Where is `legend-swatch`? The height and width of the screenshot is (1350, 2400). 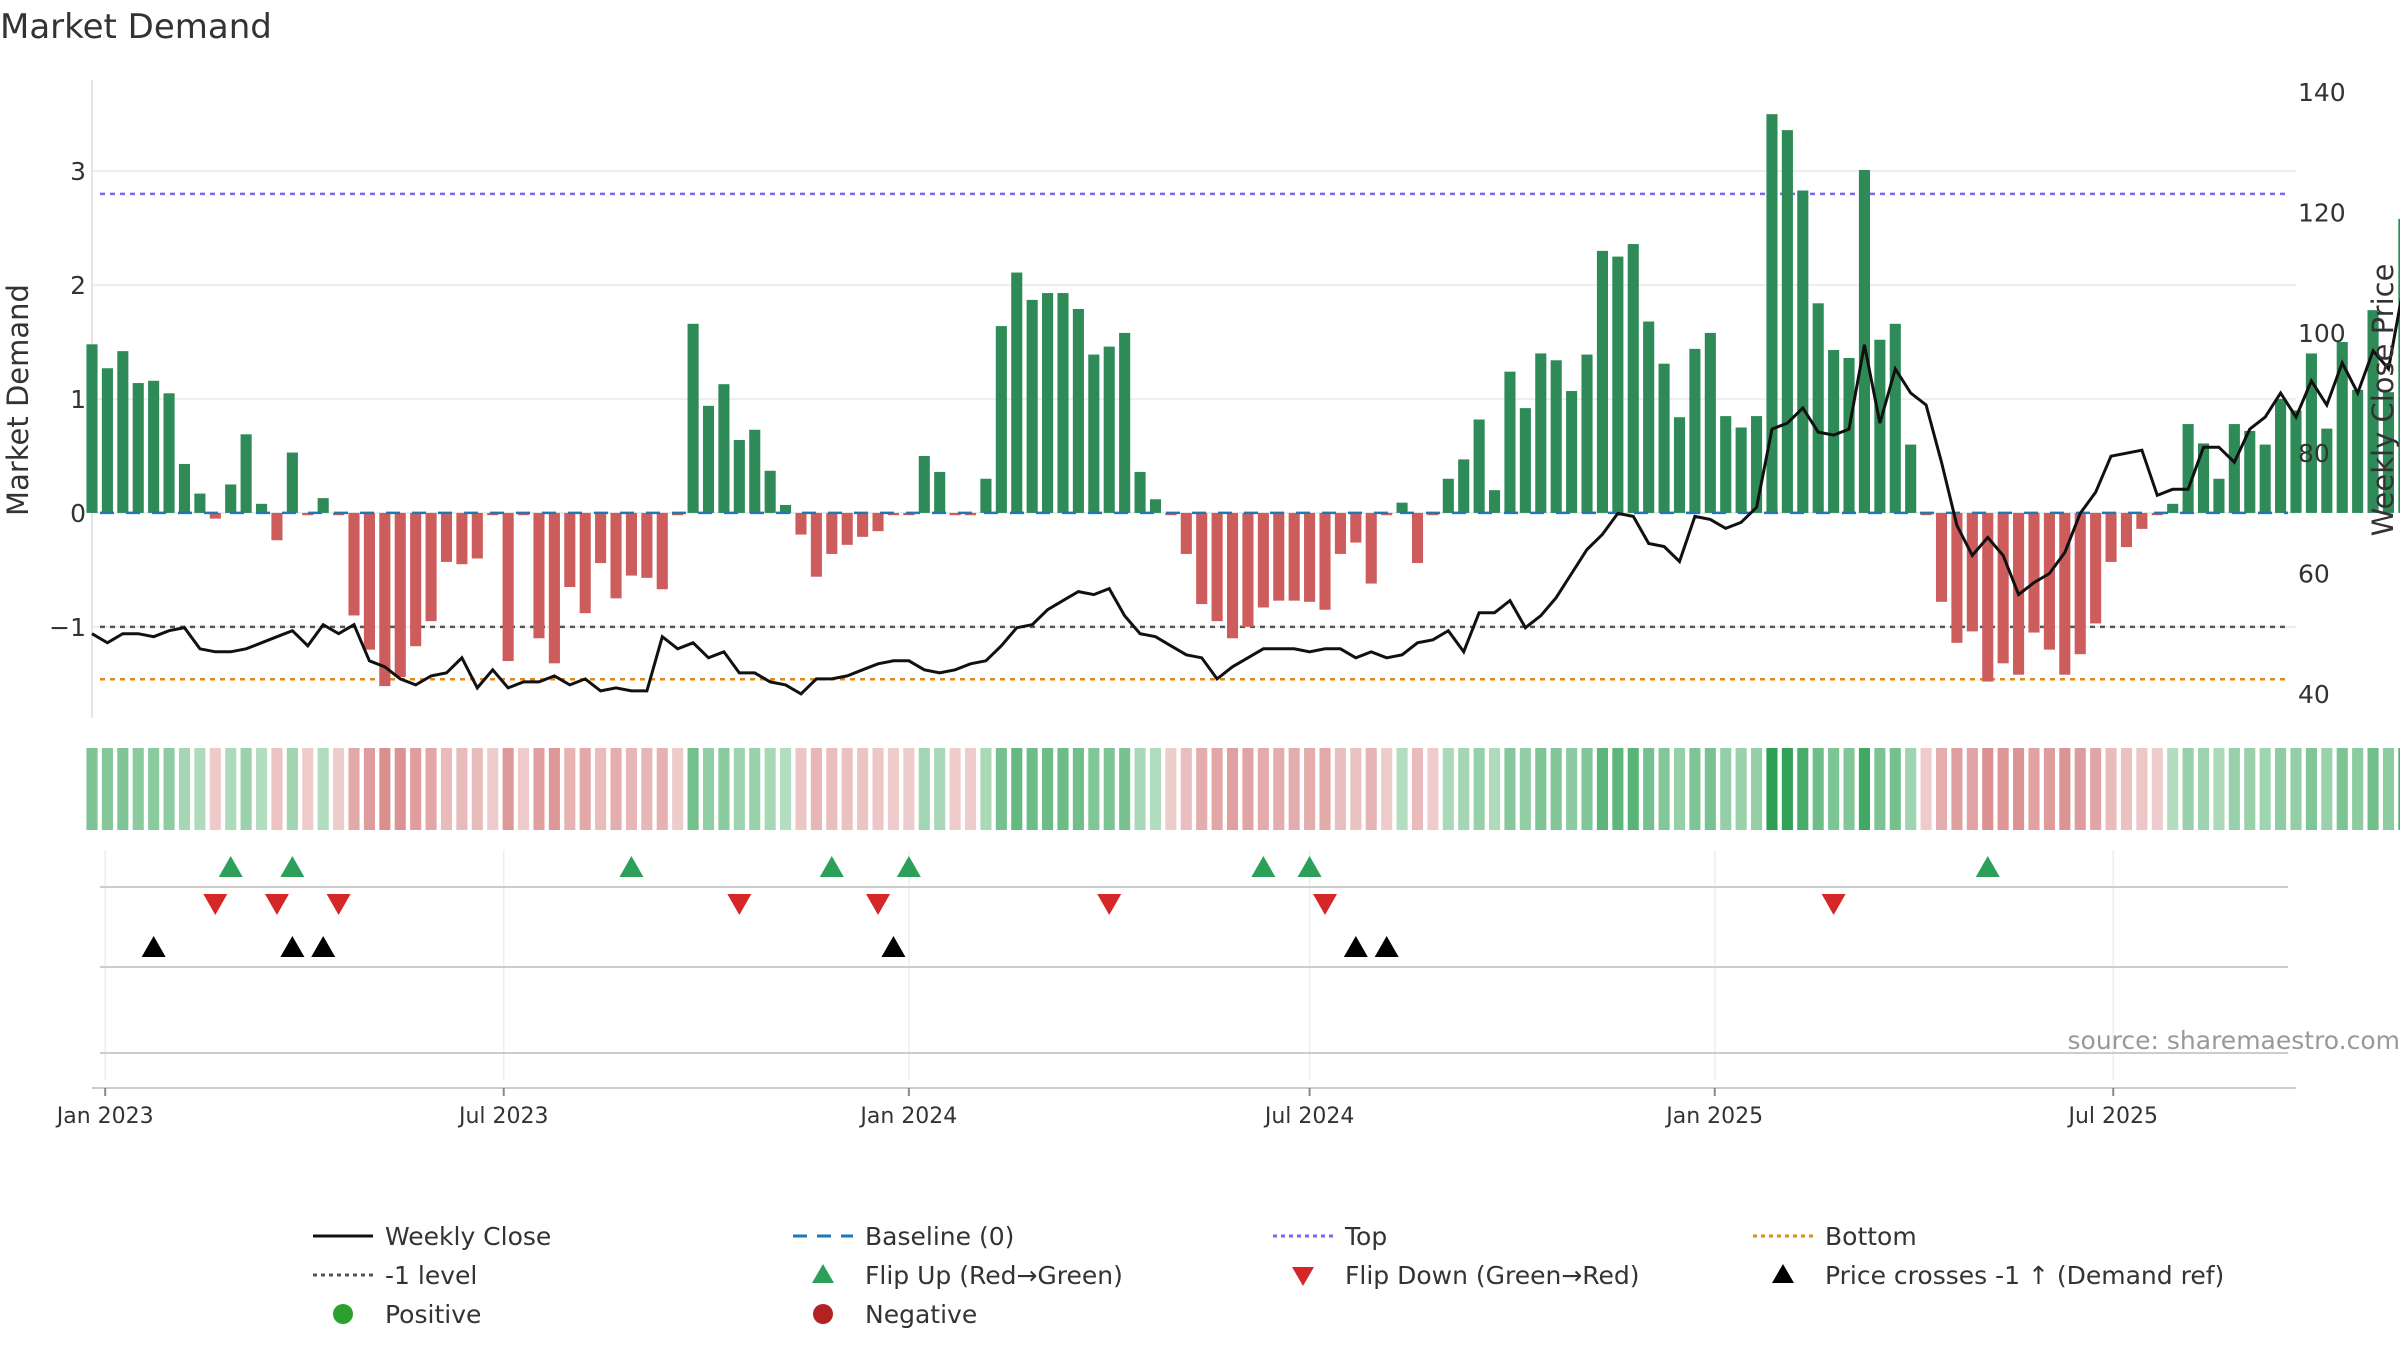 legend-swatch is located at coordinates (1783, 1273).